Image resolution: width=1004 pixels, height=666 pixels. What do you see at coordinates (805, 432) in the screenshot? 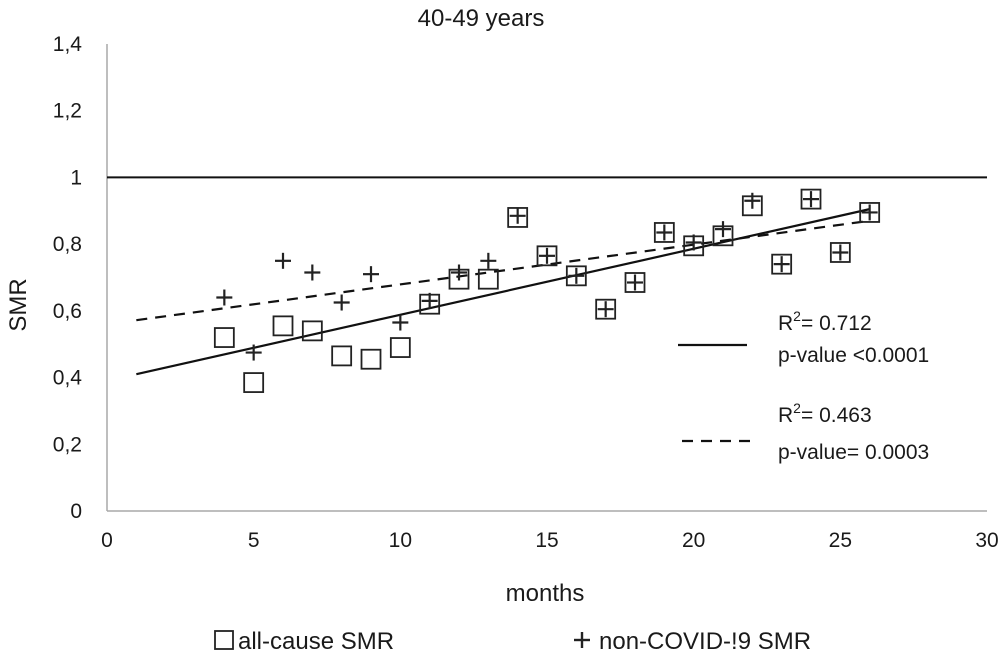
I see `annotation-dashed: R2= 0.463 p-value= 0.0003` at bounding box center [805, 432].